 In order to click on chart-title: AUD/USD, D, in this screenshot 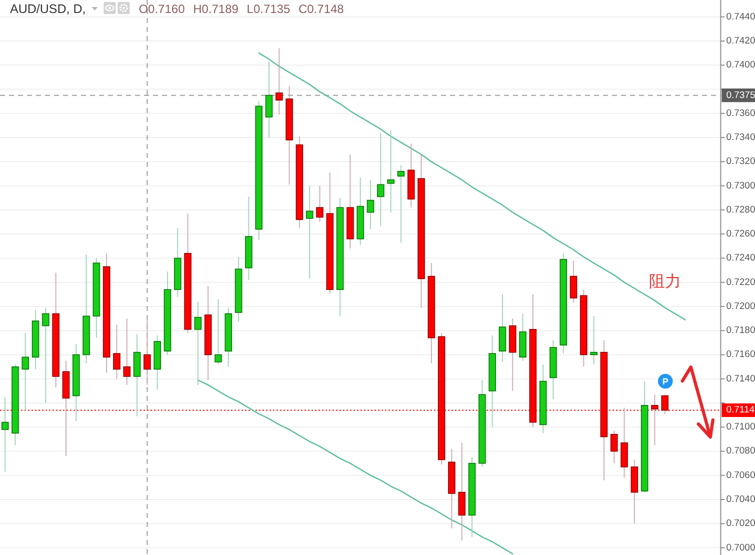, I will do `click(48, 9)`.